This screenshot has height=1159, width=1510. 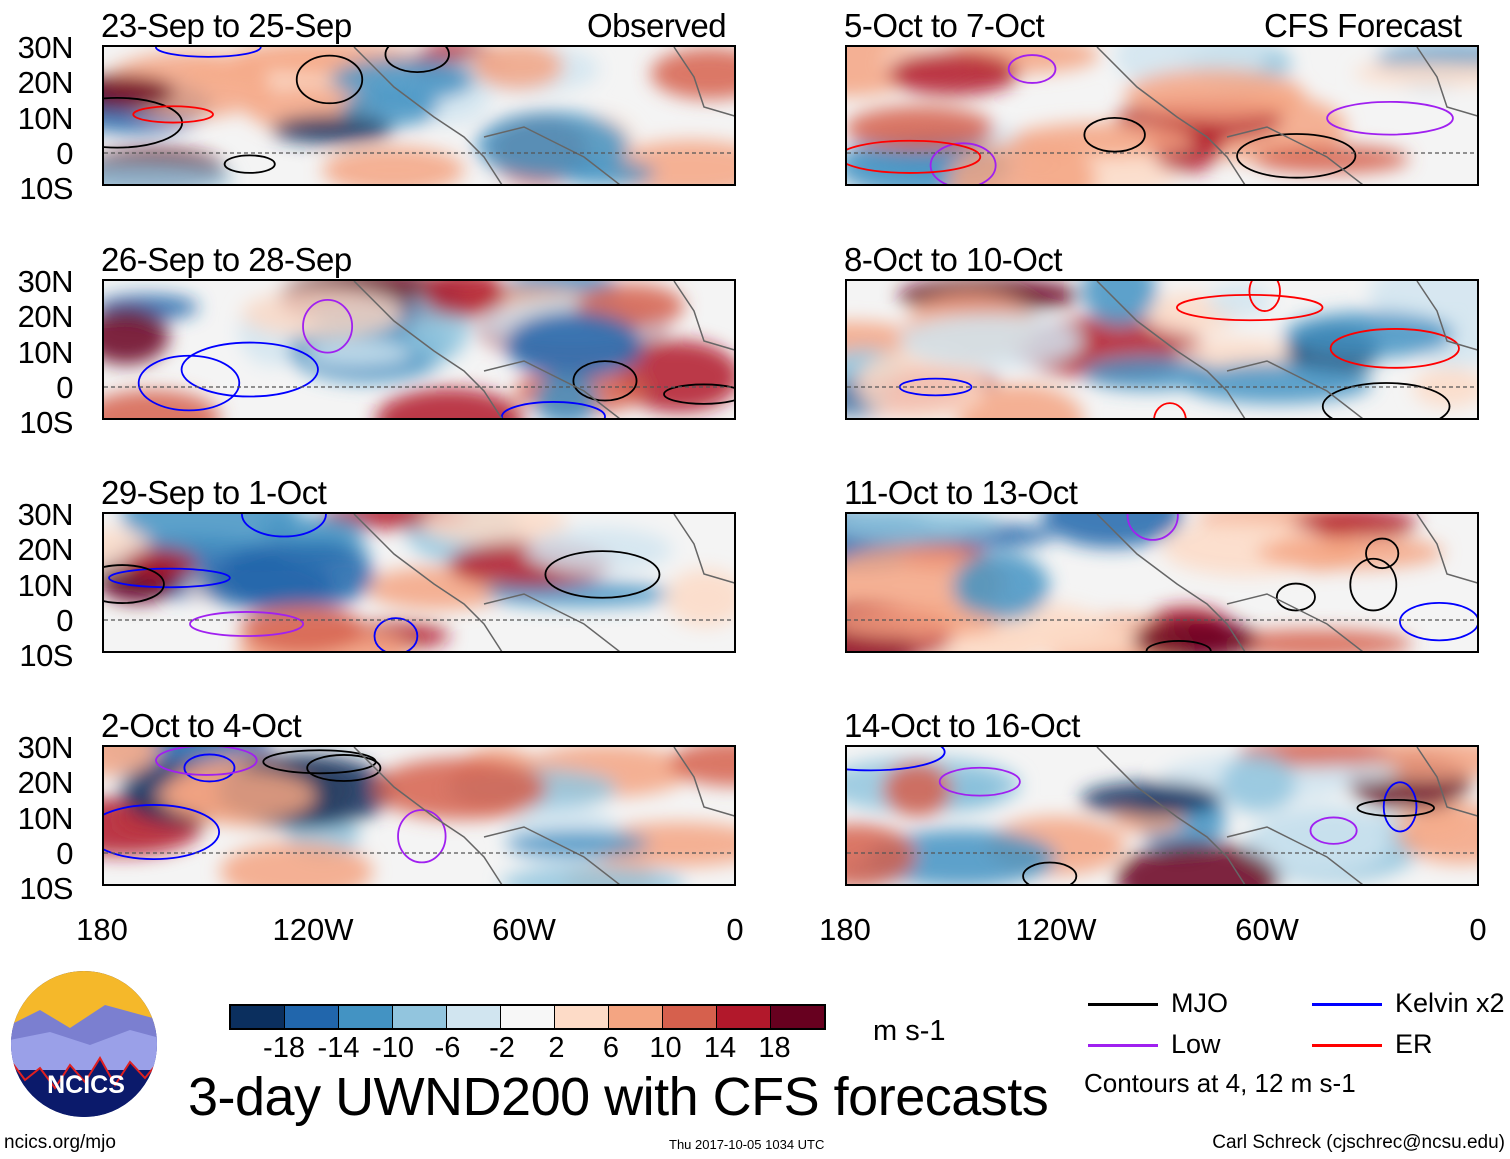 I want to click on colorbar-label: -18, so click(x=284, y=1048).